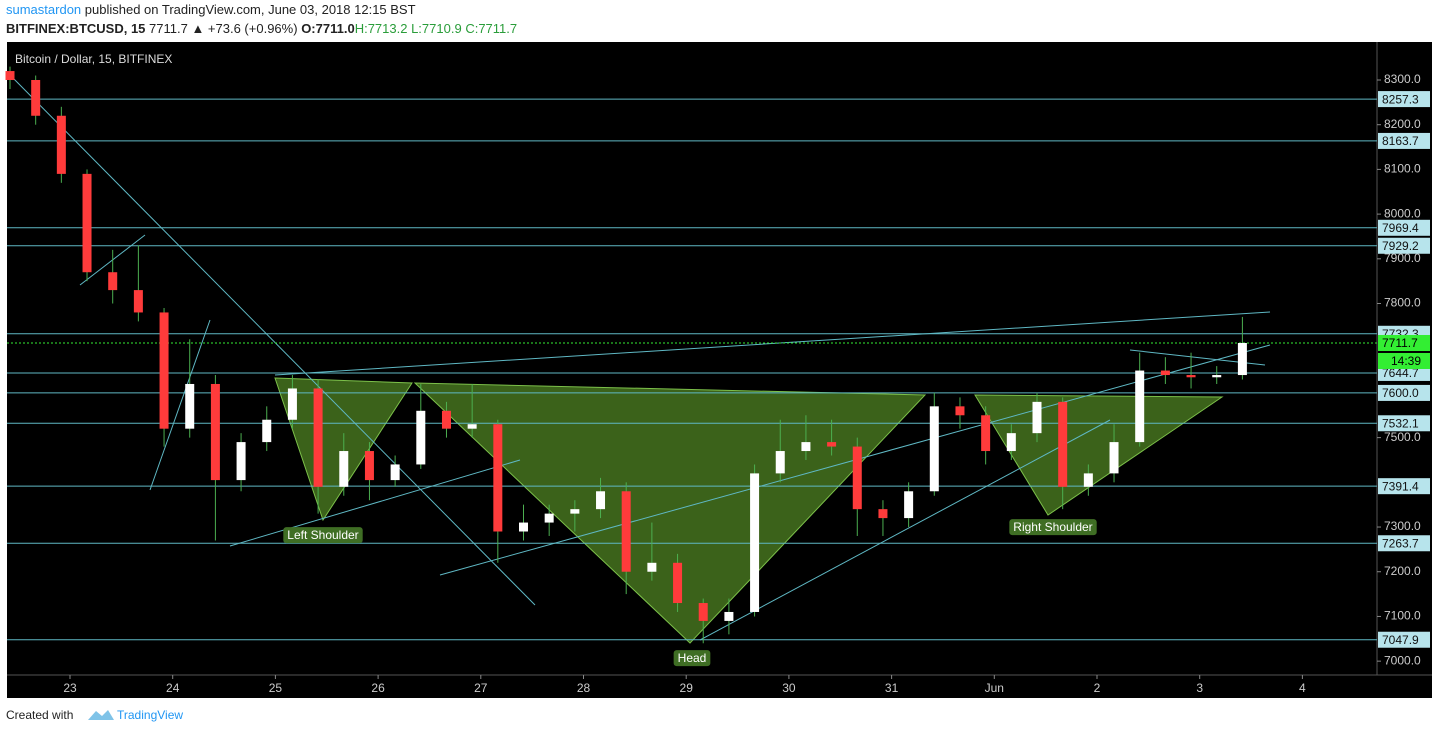 This screenshot has height=739, width=1439. I want to click on ohlc: L:7710.9, so click(436, 28).